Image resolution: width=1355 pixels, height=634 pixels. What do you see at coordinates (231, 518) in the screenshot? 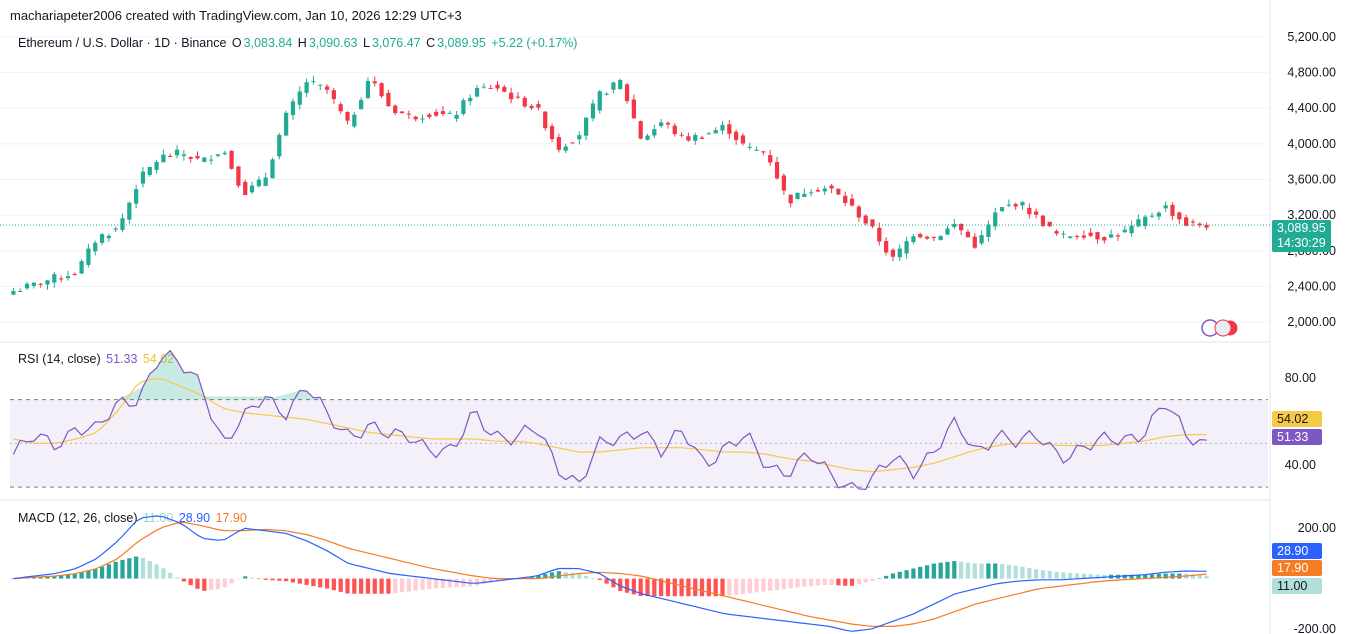
I see `macd-signal-value: 17.90` at bounding box center [231, 518].